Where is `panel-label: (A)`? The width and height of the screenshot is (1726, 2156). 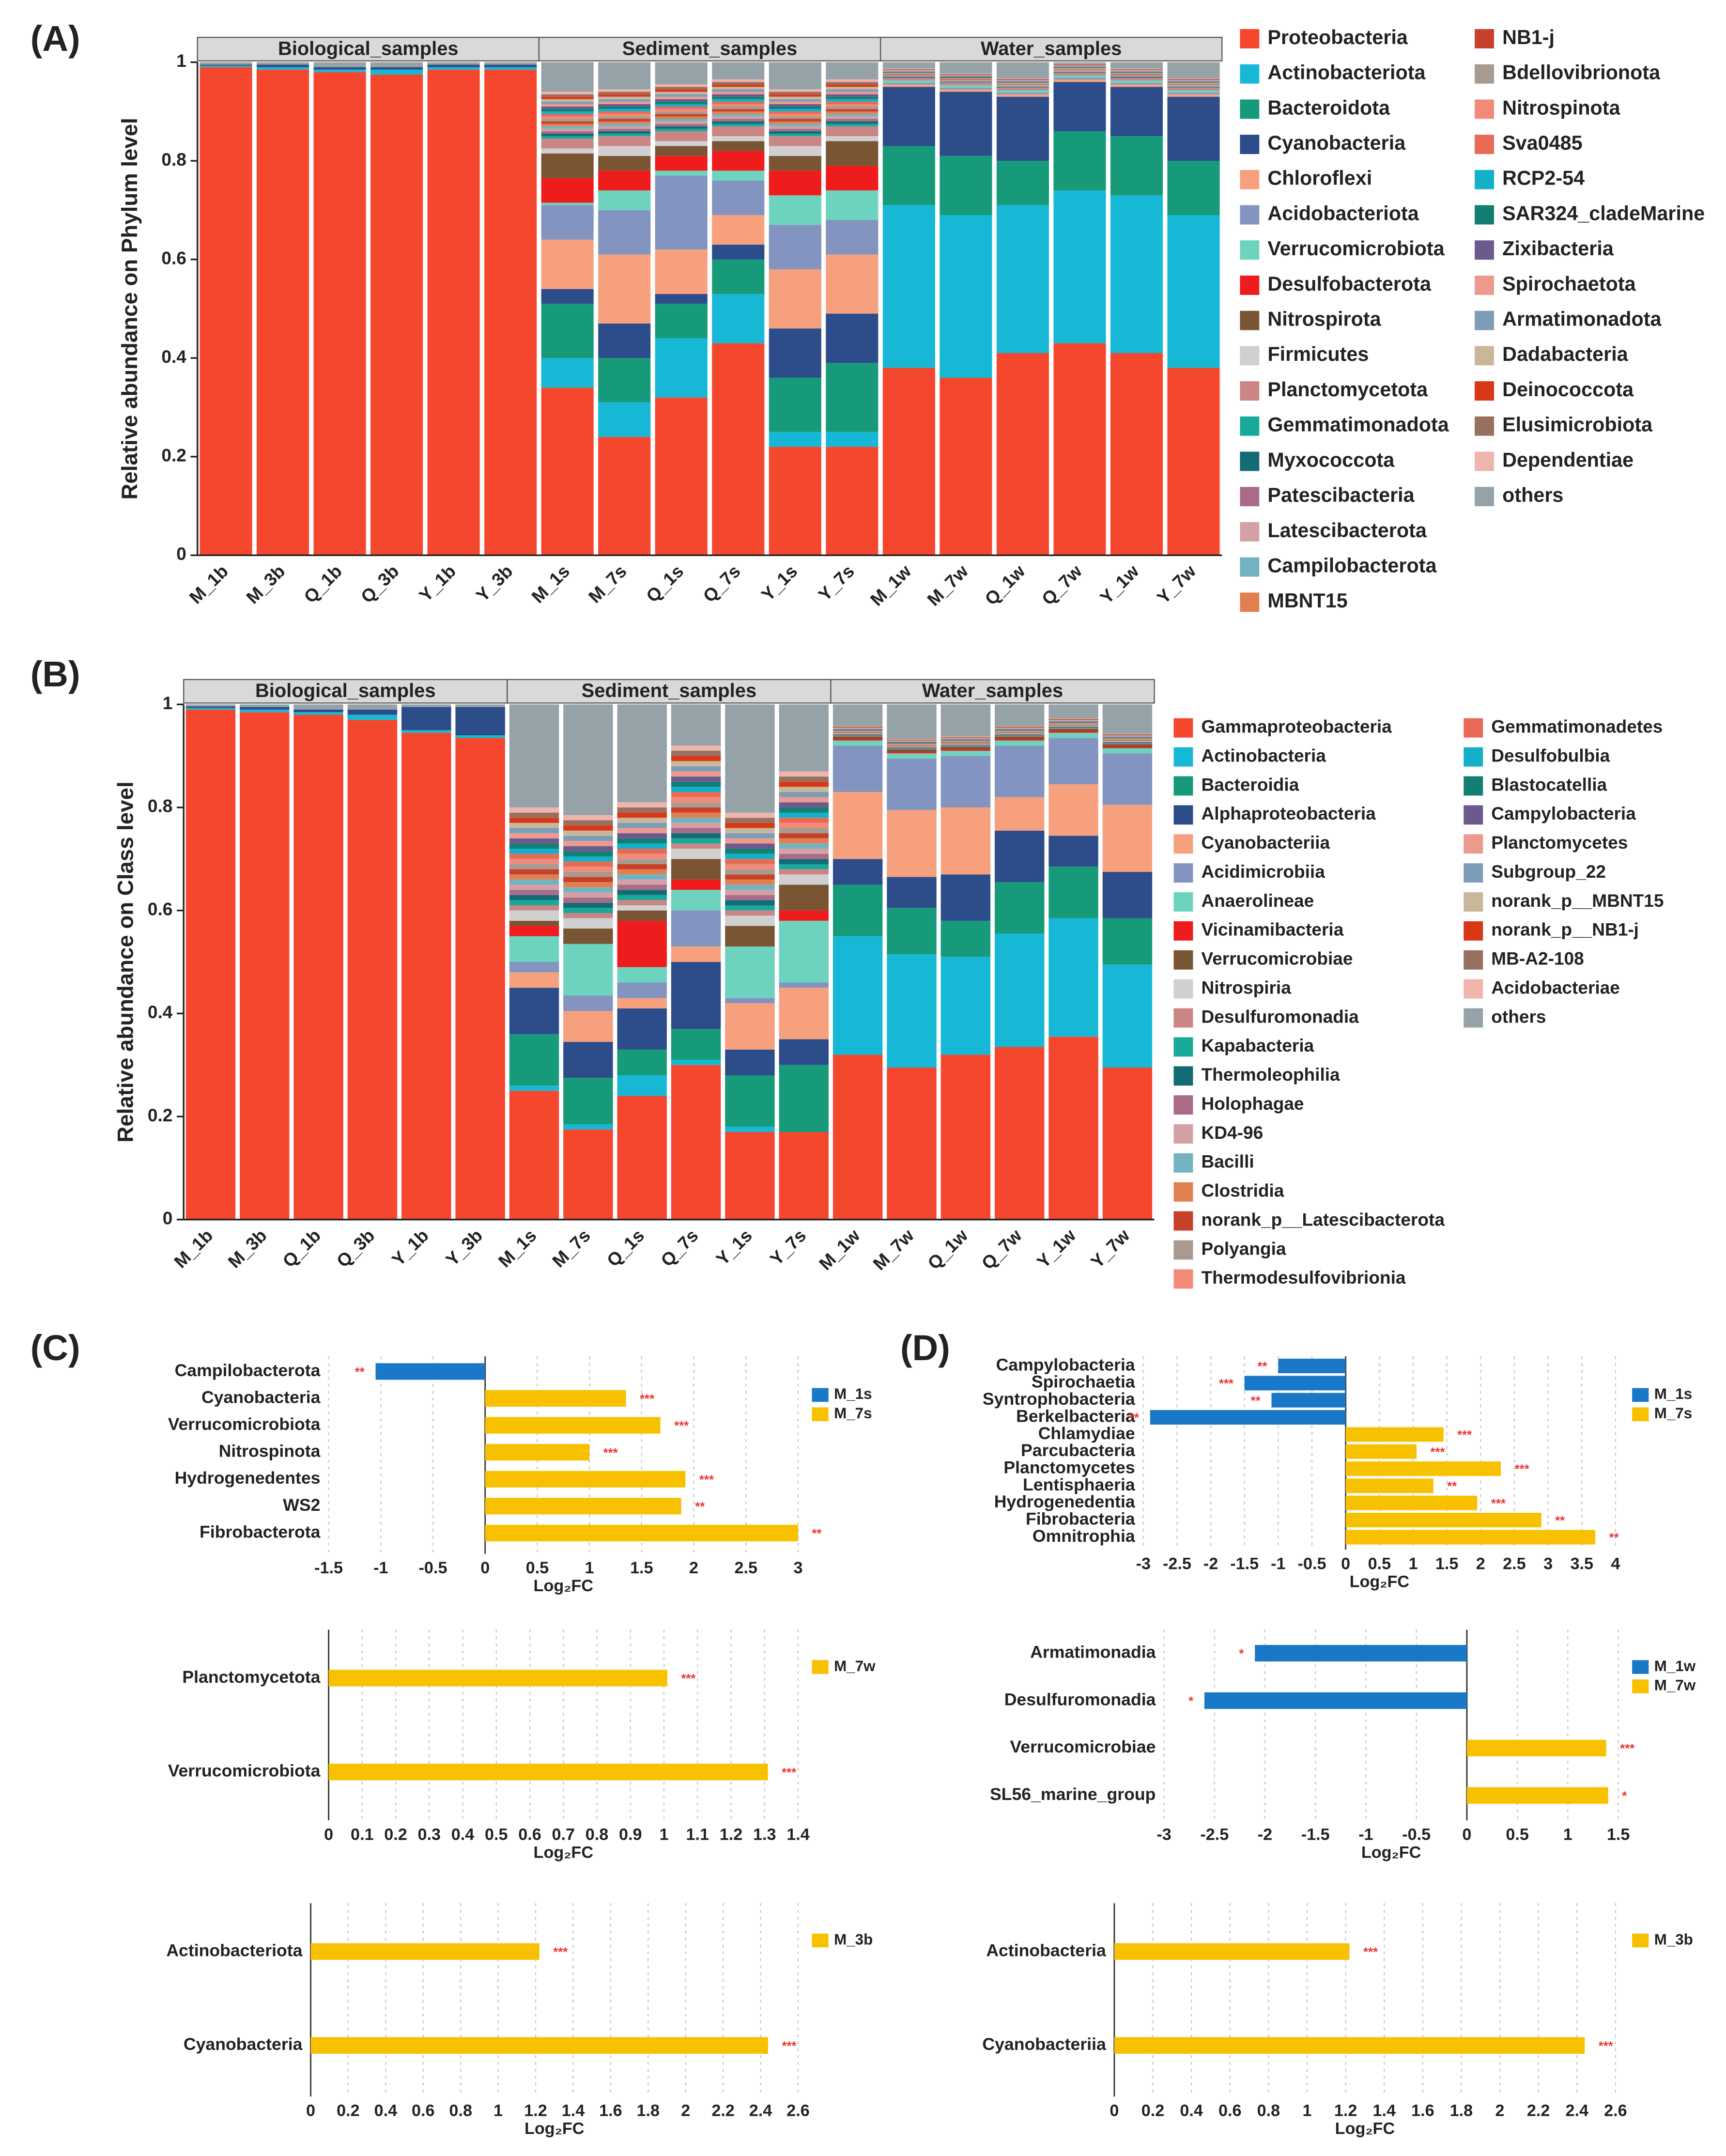
panel-label: (A) is located at coordinates (55, 38).